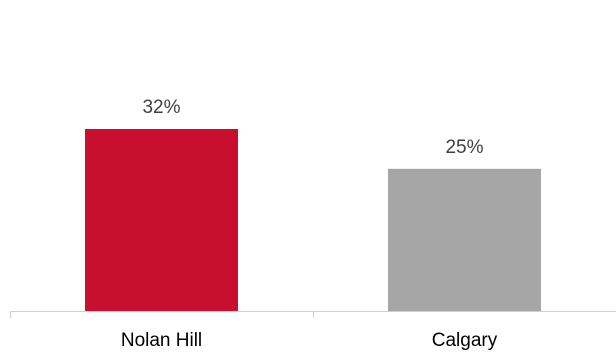  I want to click on data-labels: 32% 25%, so click(312, 127).